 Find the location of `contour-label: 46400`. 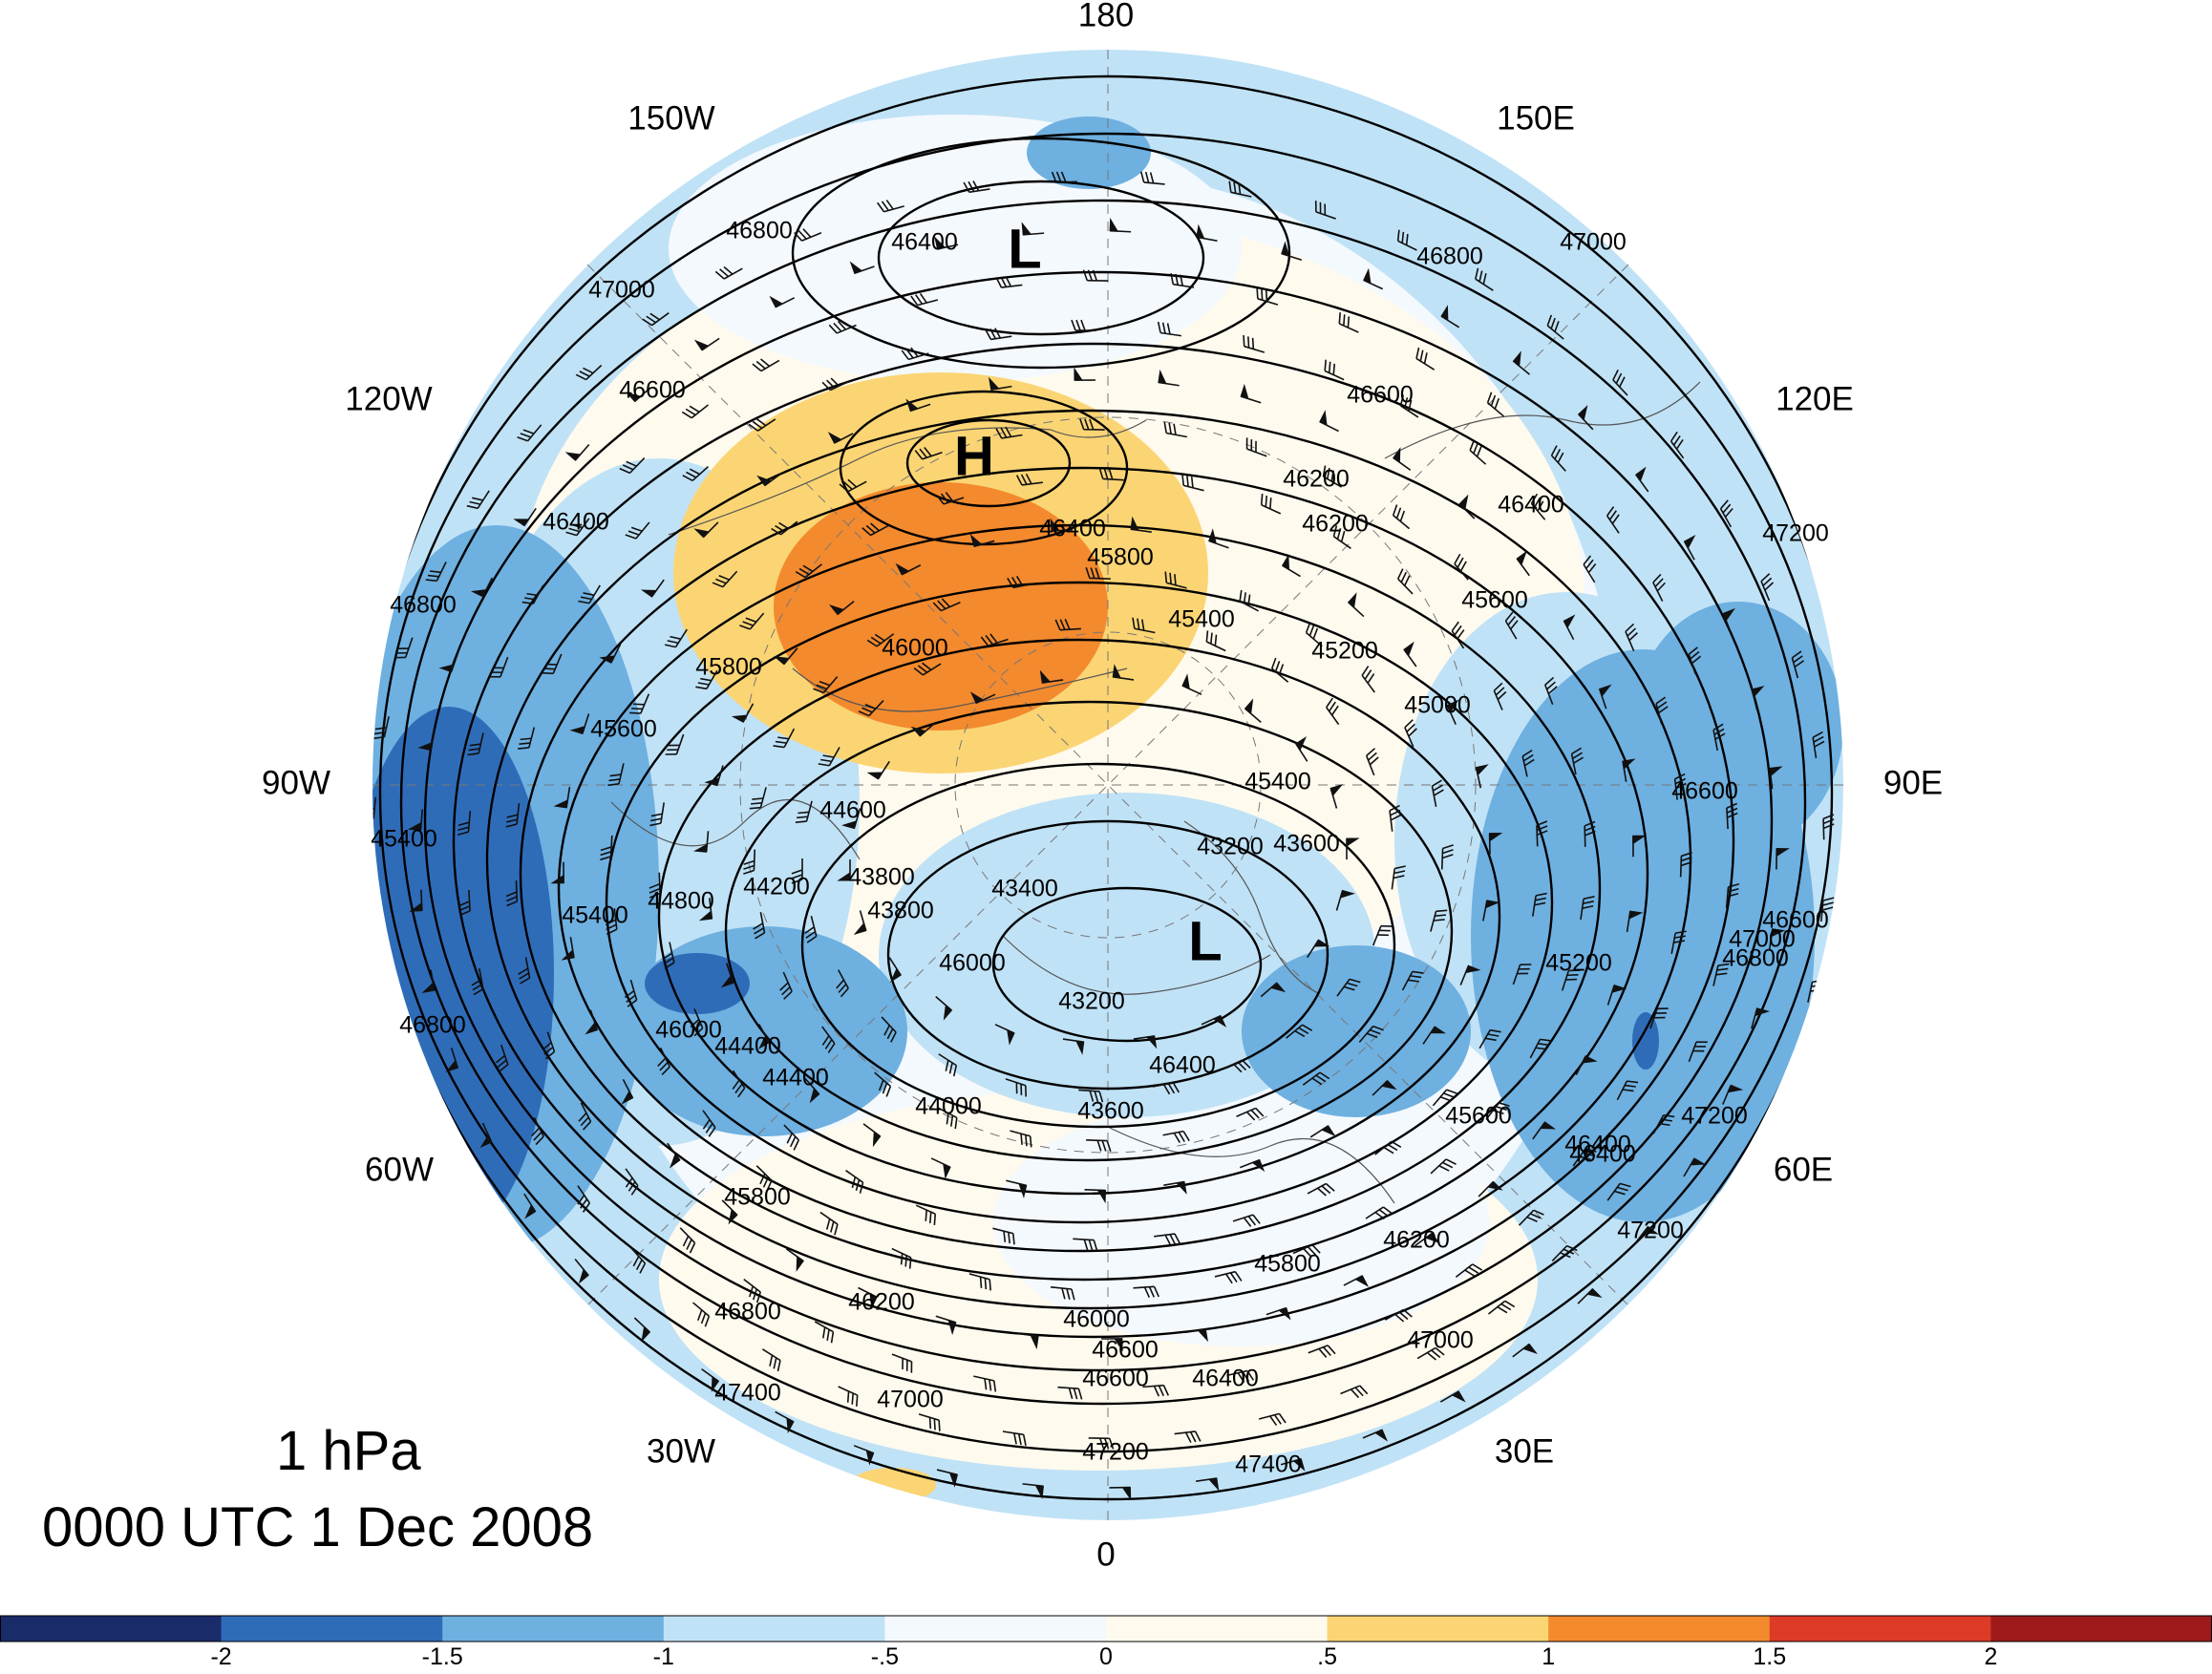

contour-label: 46400 is located at coordinates (1531, 505).